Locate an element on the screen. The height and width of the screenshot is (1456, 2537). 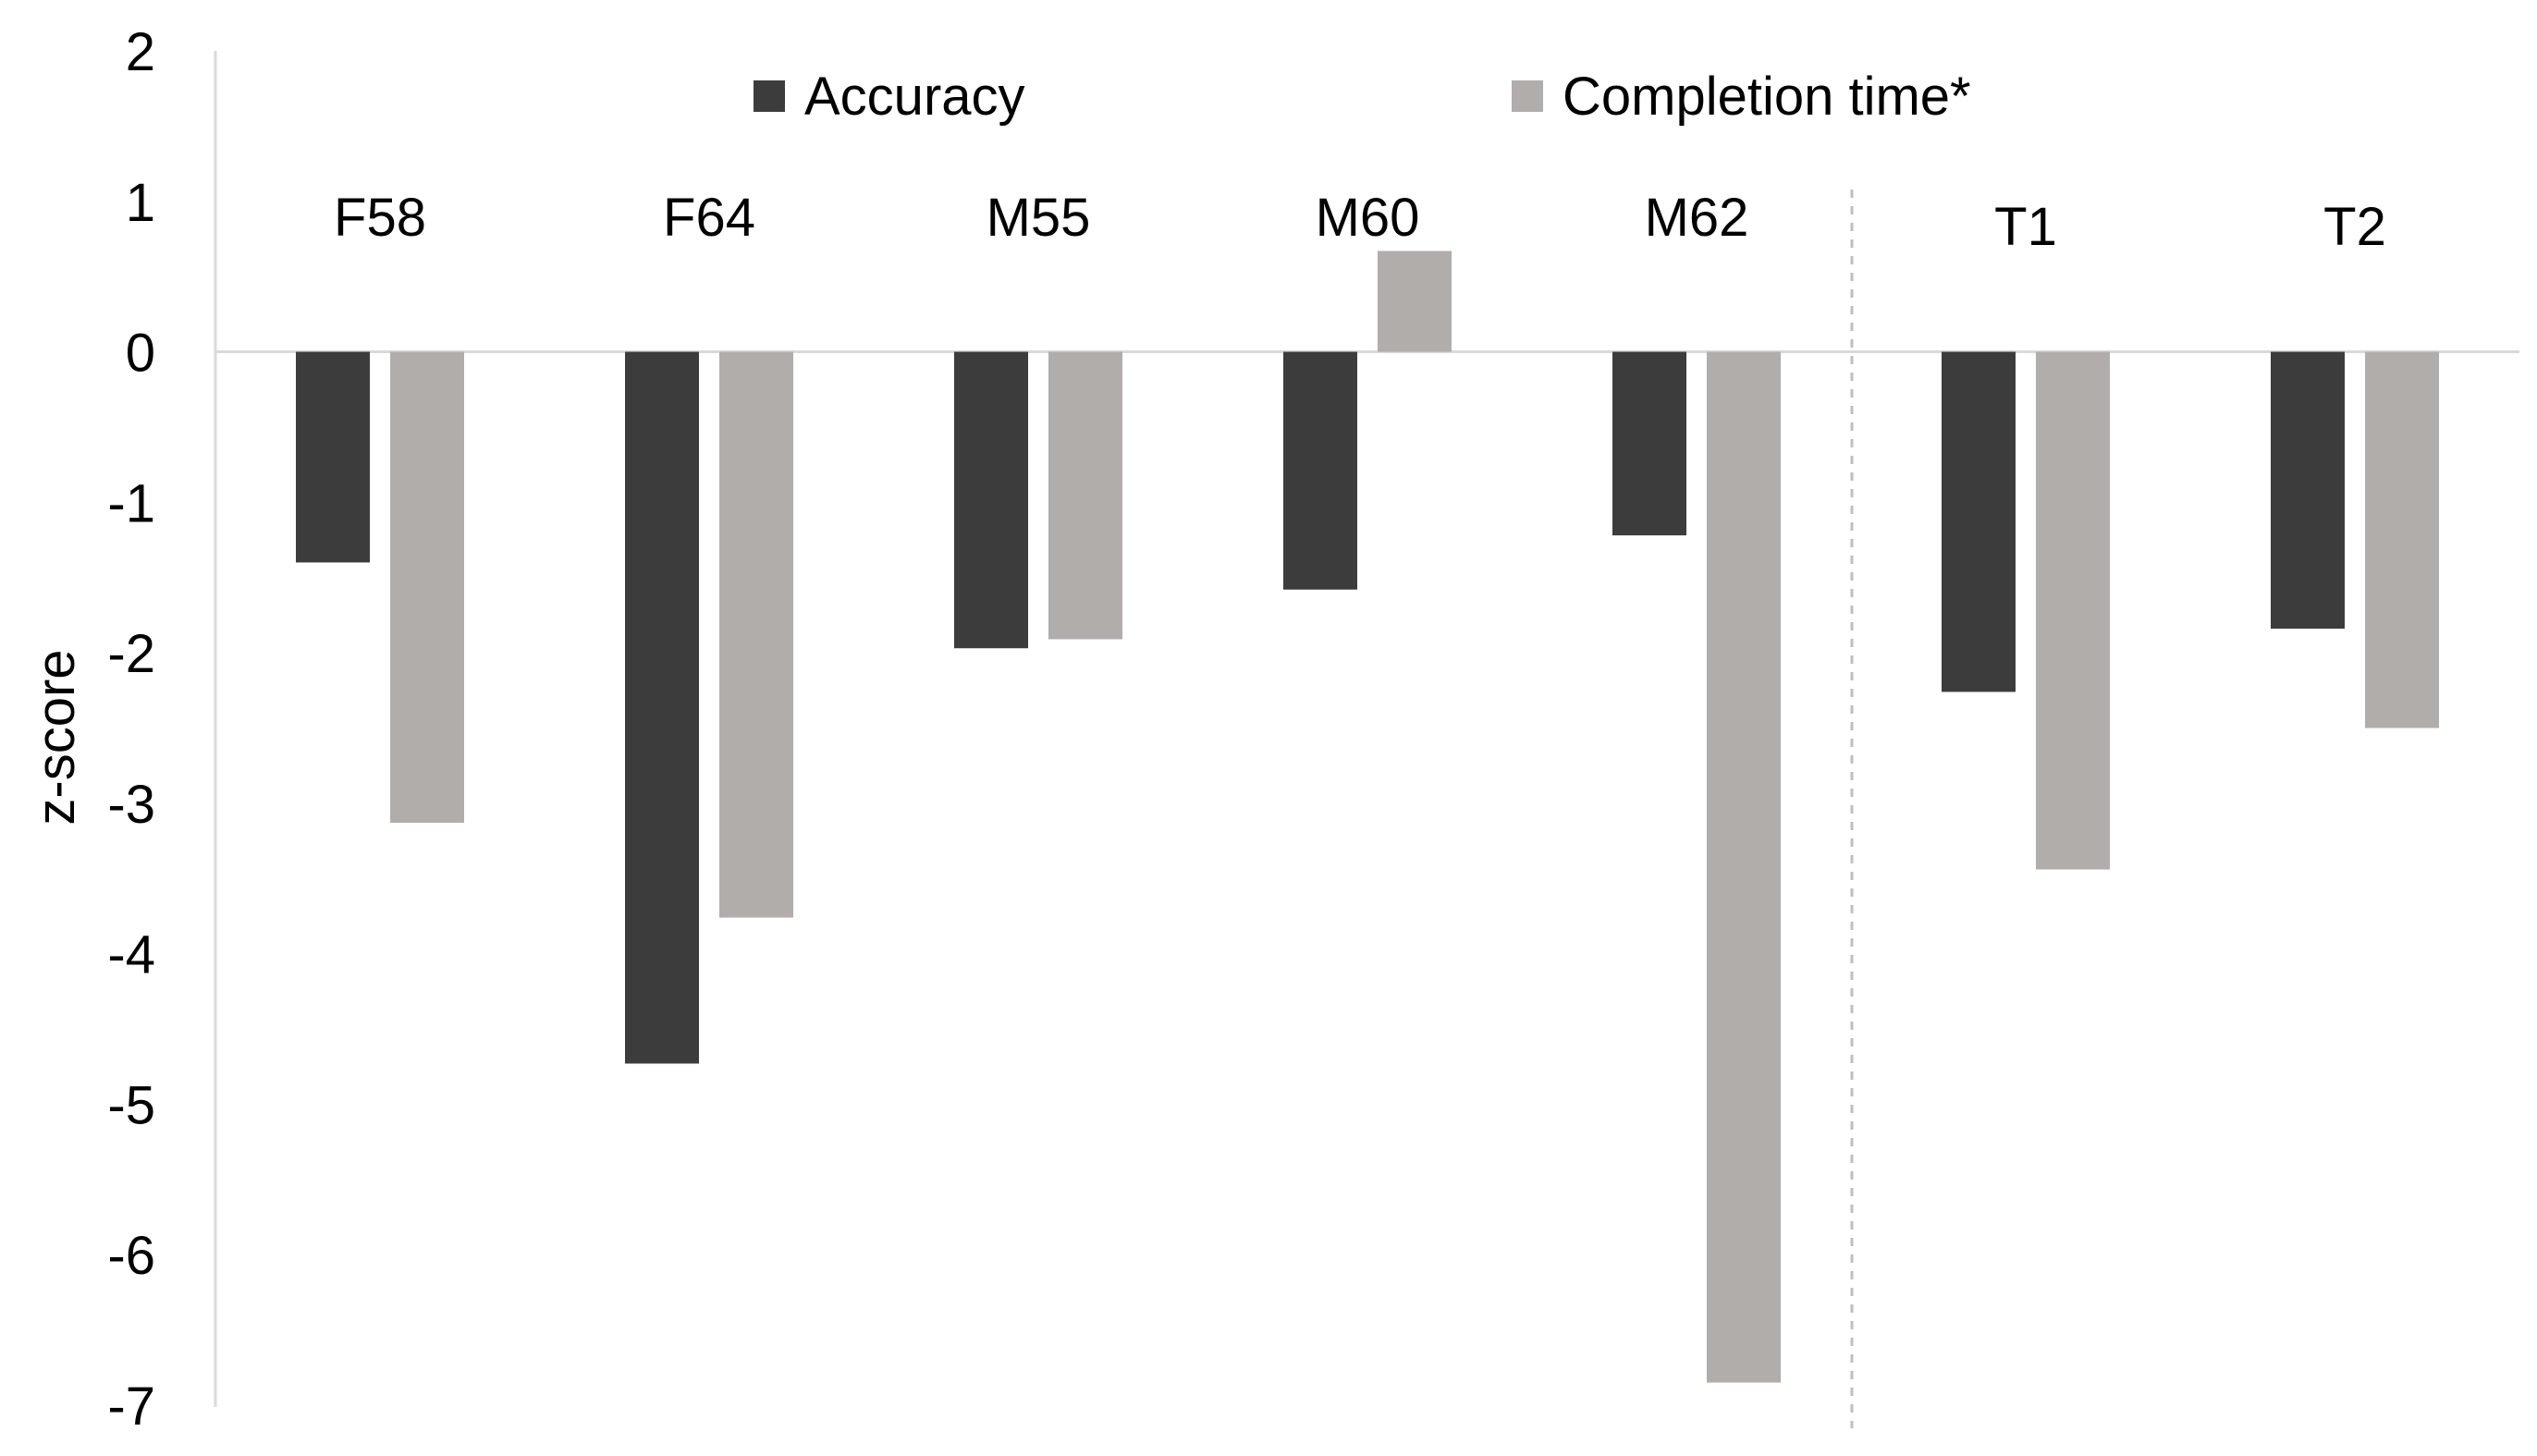
y-tick-label: -7 is located at coordinates (131, 1406).